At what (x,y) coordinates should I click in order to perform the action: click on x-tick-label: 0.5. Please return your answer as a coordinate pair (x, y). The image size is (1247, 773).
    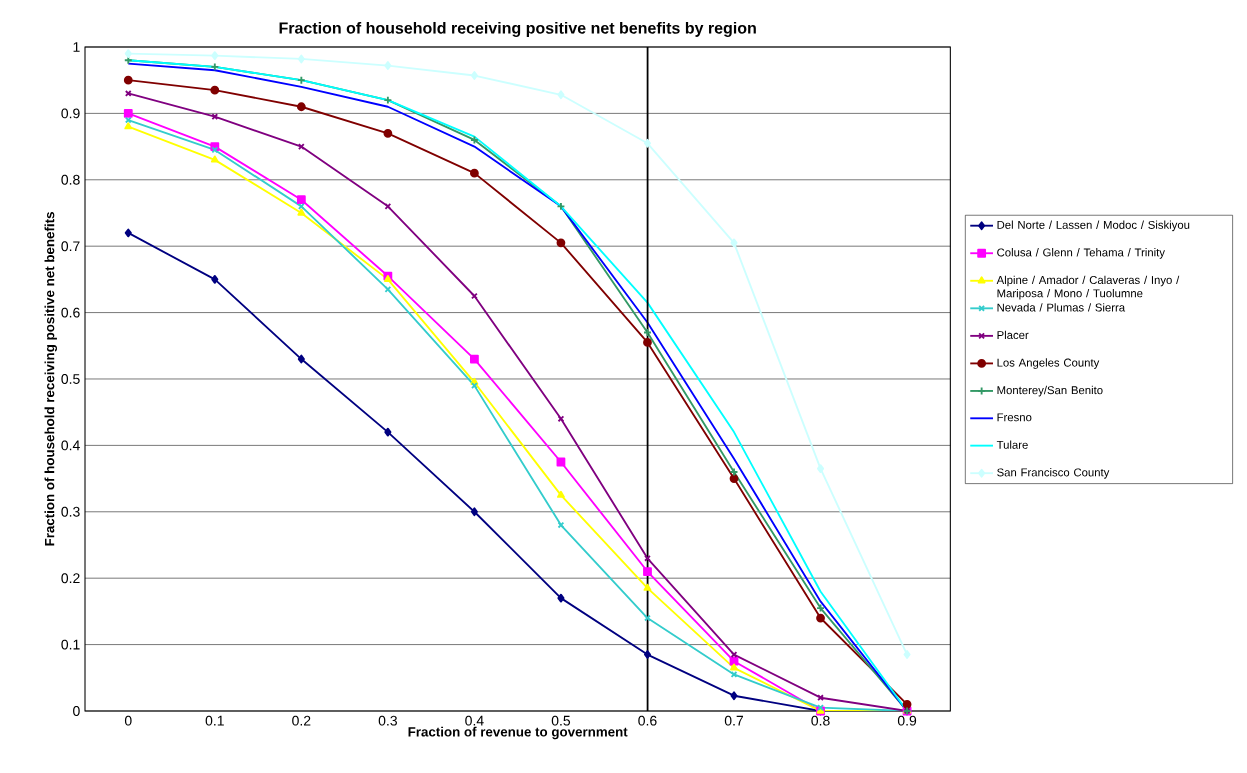
    Looking at the image, I should click on (561, 720).